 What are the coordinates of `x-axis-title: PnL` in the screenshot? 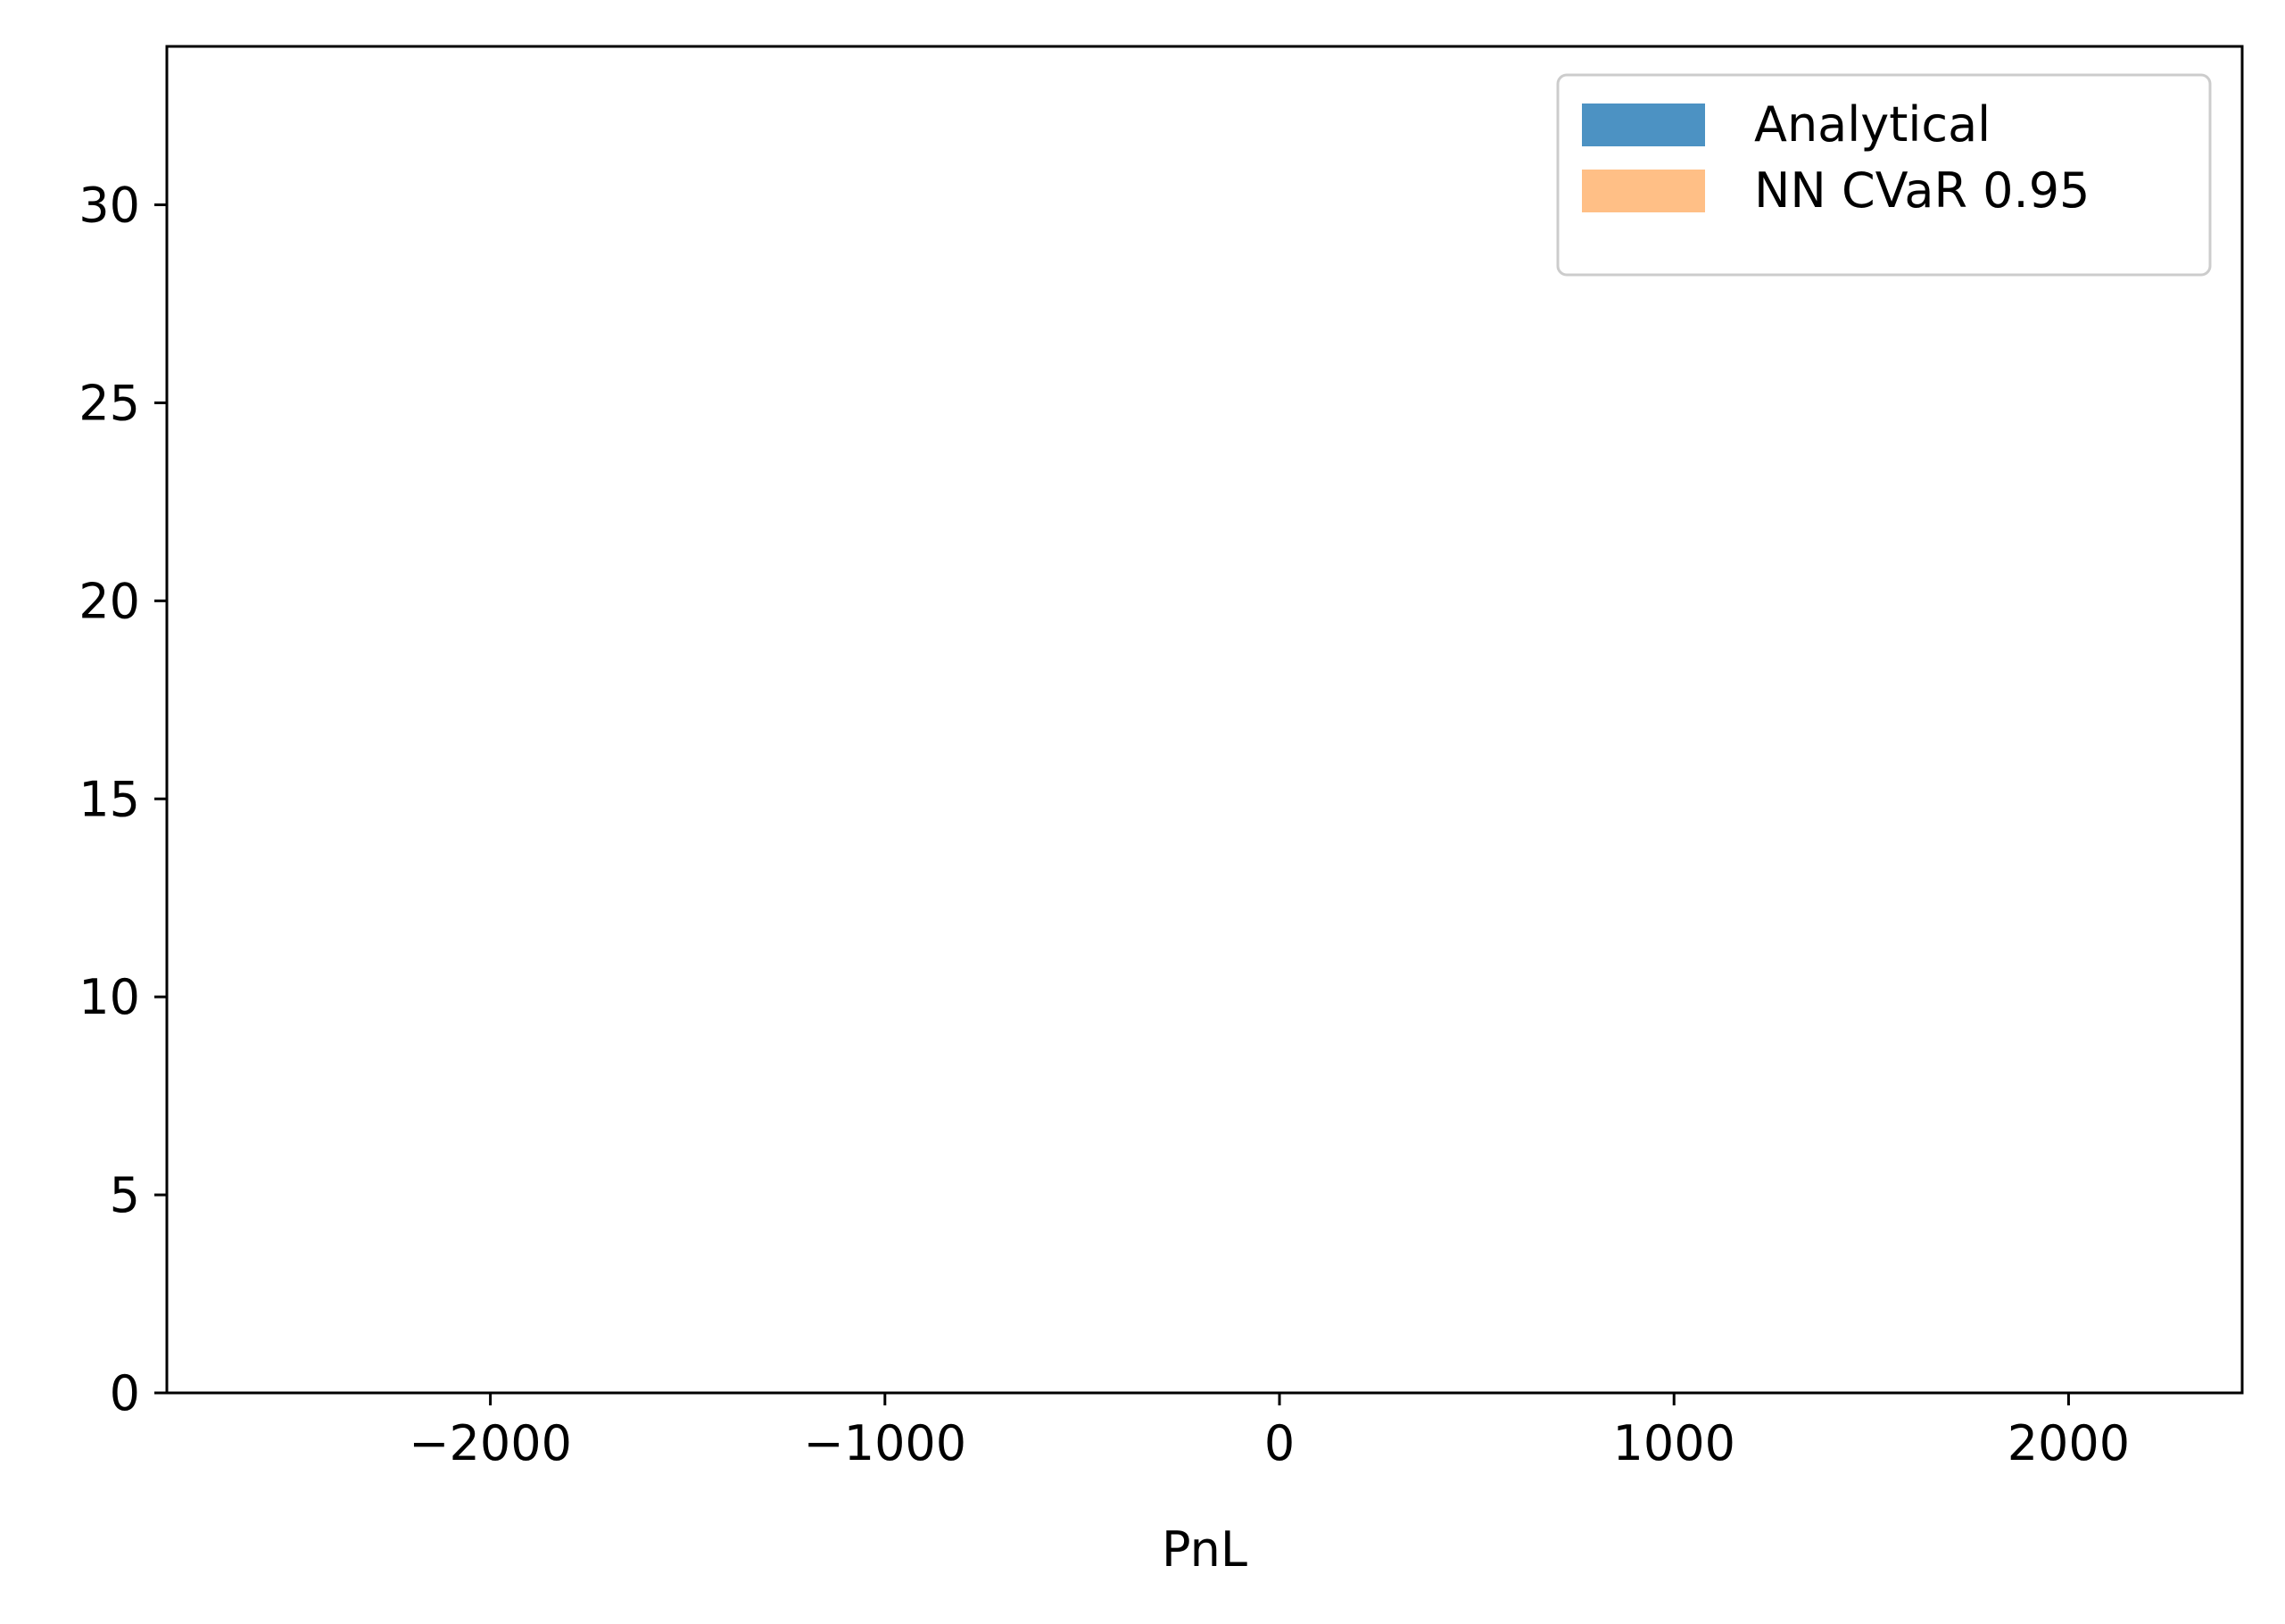 It's located at (1204, 1549).